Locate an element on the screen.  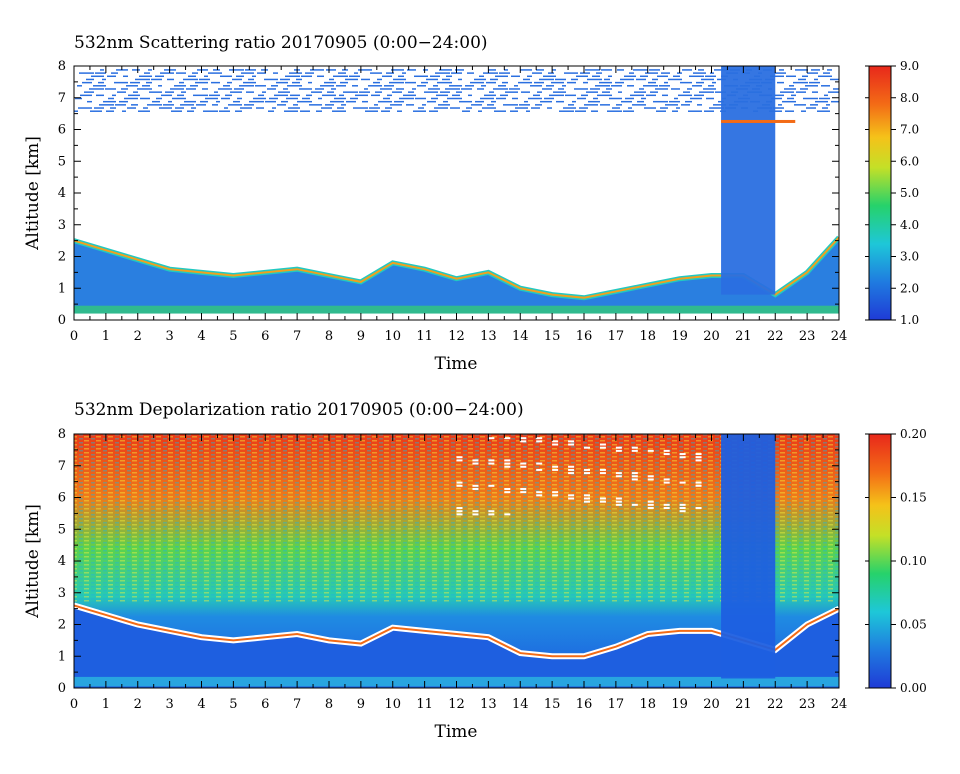
aerosol-layer is located at coordinates (456, 275).